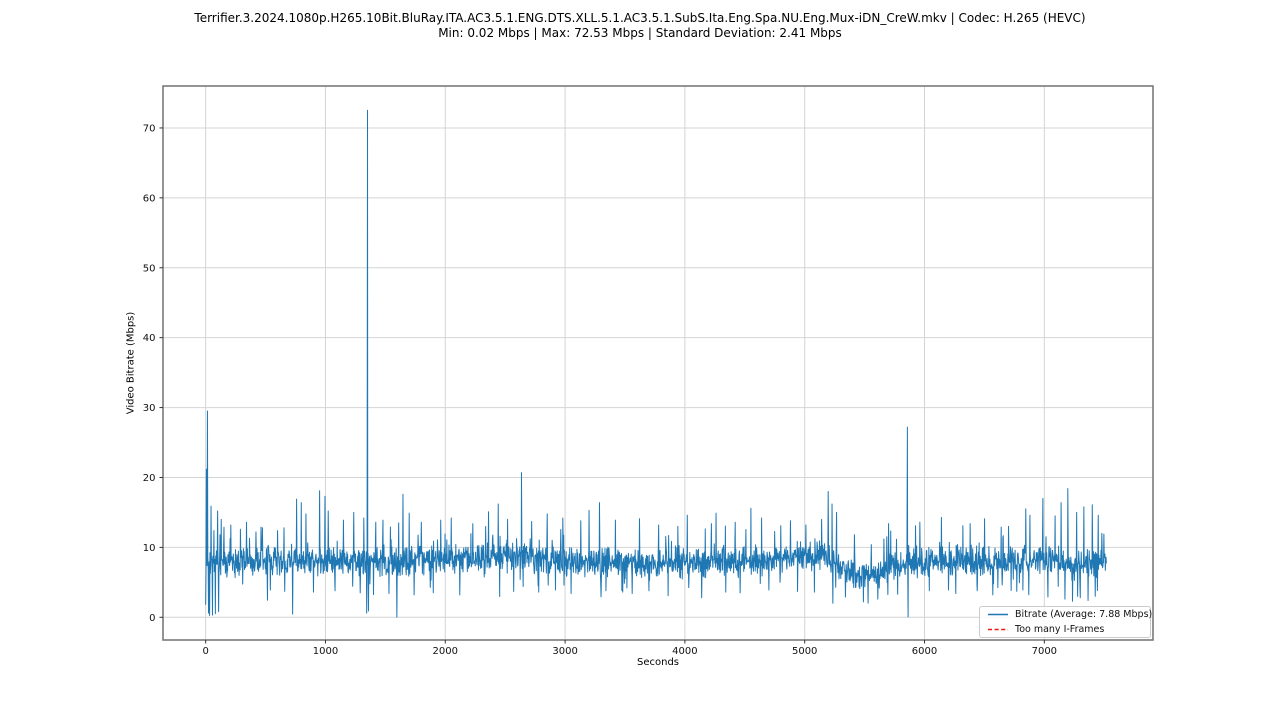 The height and width of the screenshot is (720, 1280). What do you see at coordinates (149, 128) in the screenshot?
I see `y-tick-label: 70` at bounding box center [149, 128].